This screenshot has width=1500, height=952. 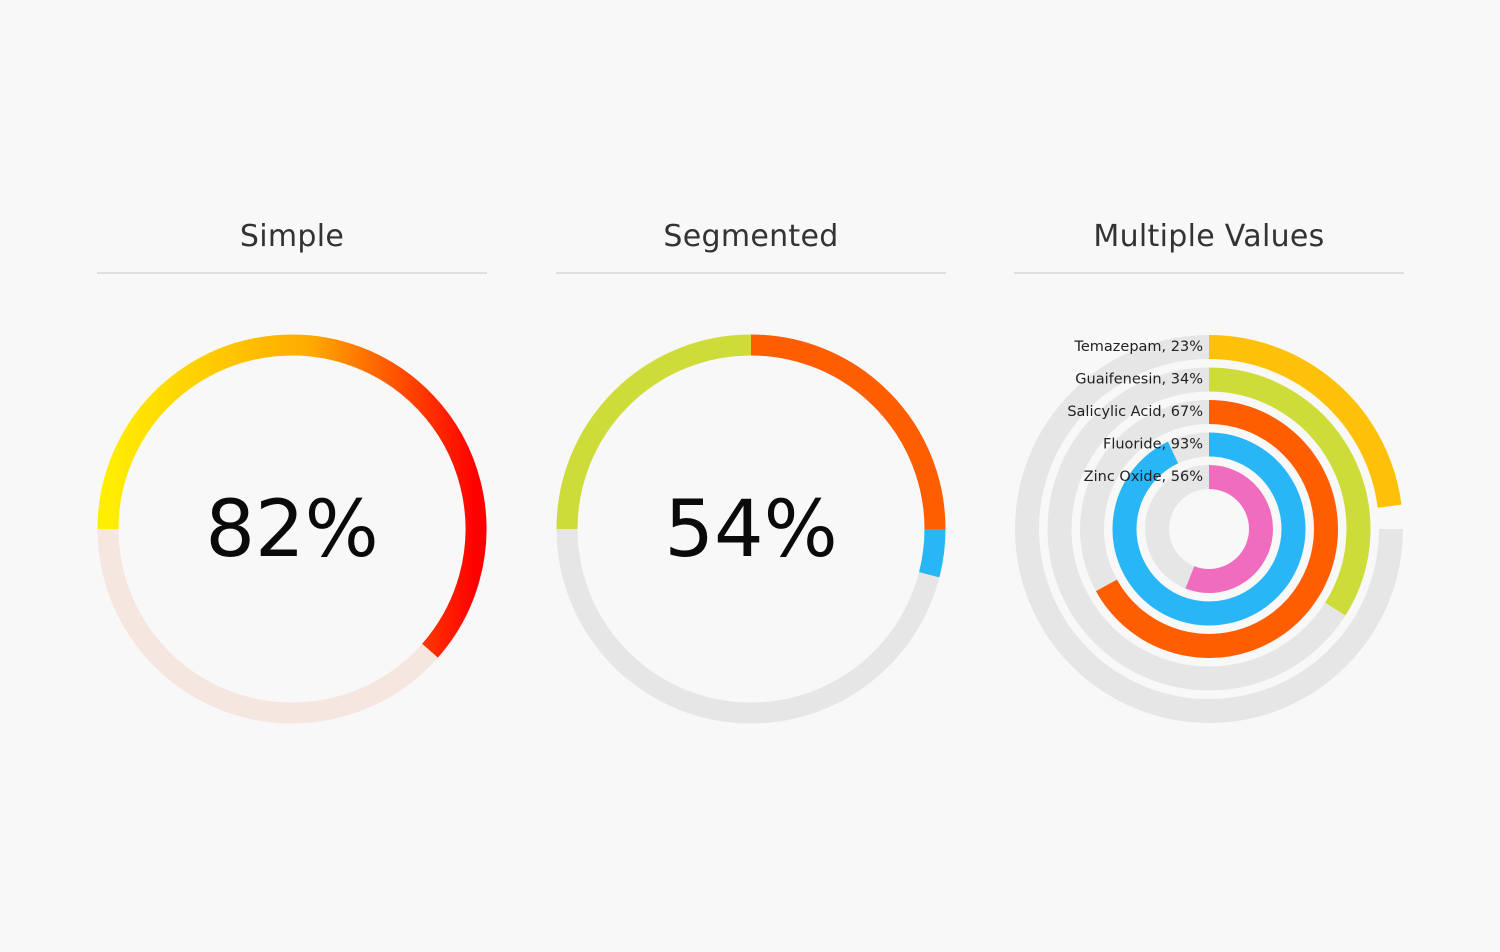 What do you see at coordinates (1139, 380) in the screenshot?
I see `radial-bar-label: Guaifenesin, 34%` at bounding box center [1139, 380].